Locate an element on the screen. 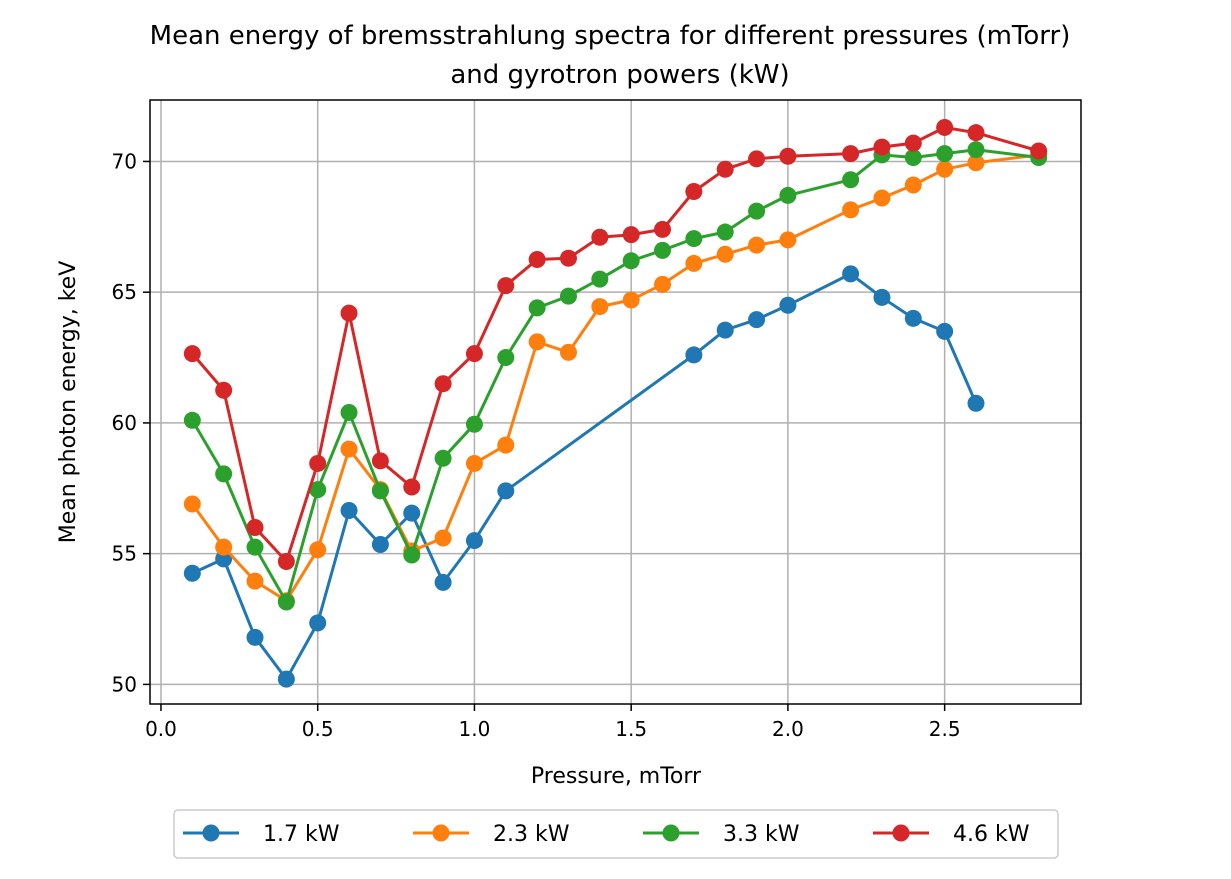 The image size is (1231, 879). y-tick-label: 60 is located at coordinates (124, 423).